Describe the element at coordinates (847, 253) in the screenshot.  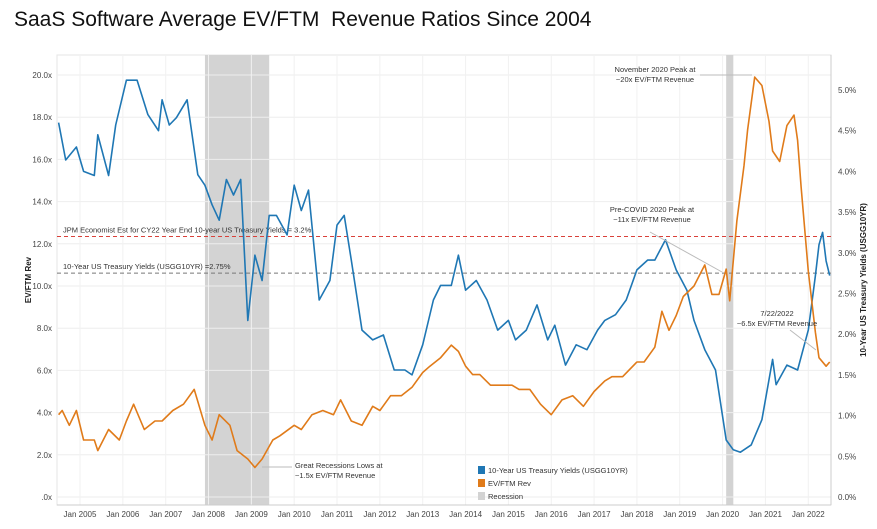
I see `right-tick-label: 3.0%` at that location.